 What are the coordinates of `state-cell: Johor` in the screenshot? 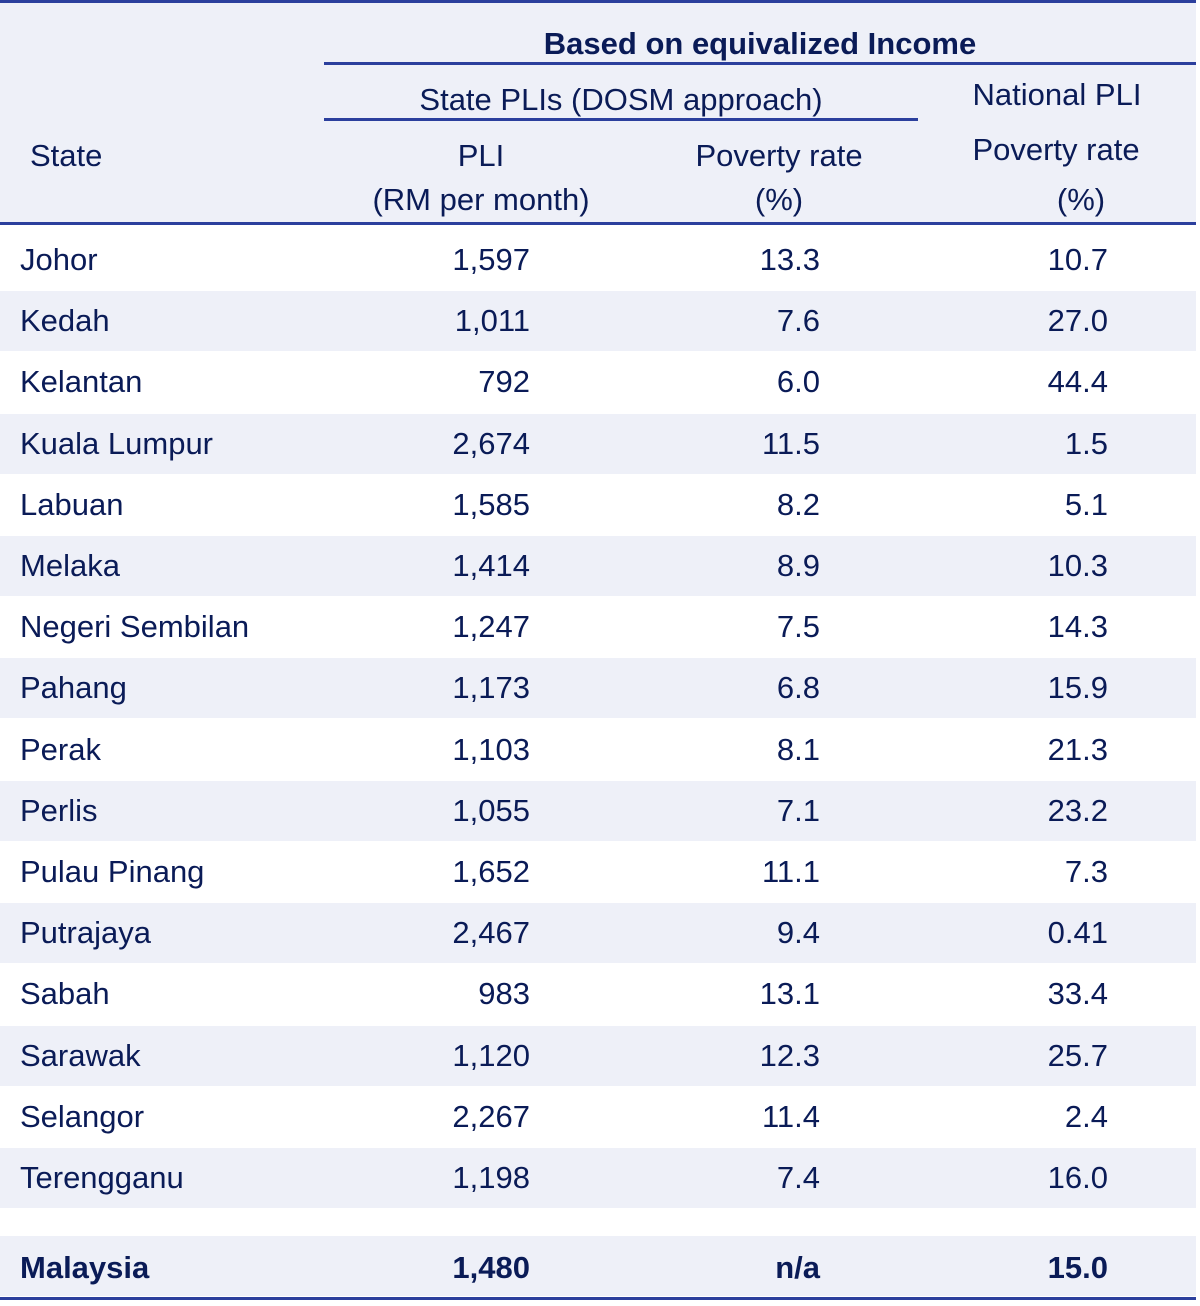 It's located at (59, 259).